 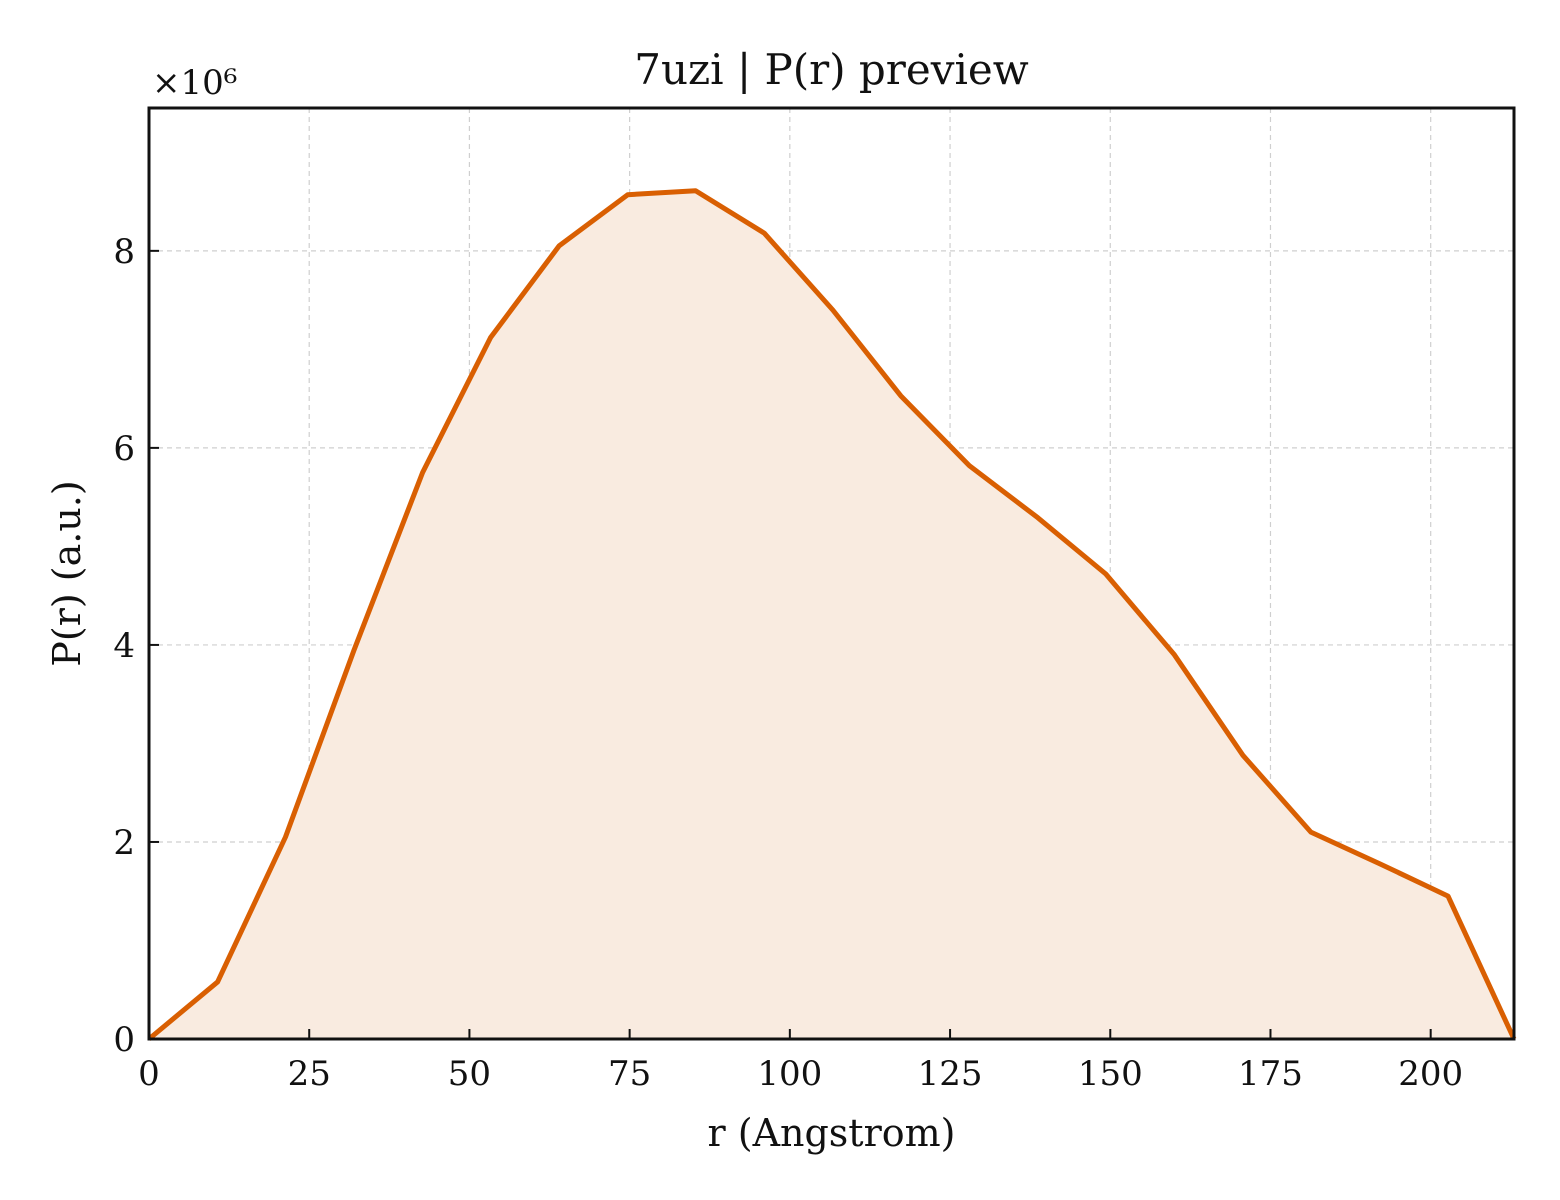 I want to click on x-tick-label-4: 100, so click(x=789, y=1074).